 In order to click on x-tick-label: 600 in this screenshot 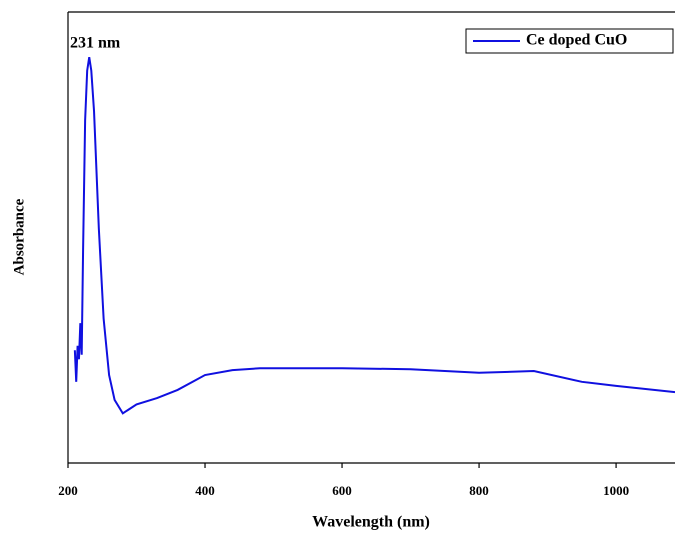, I will do `click(342, 490)`.